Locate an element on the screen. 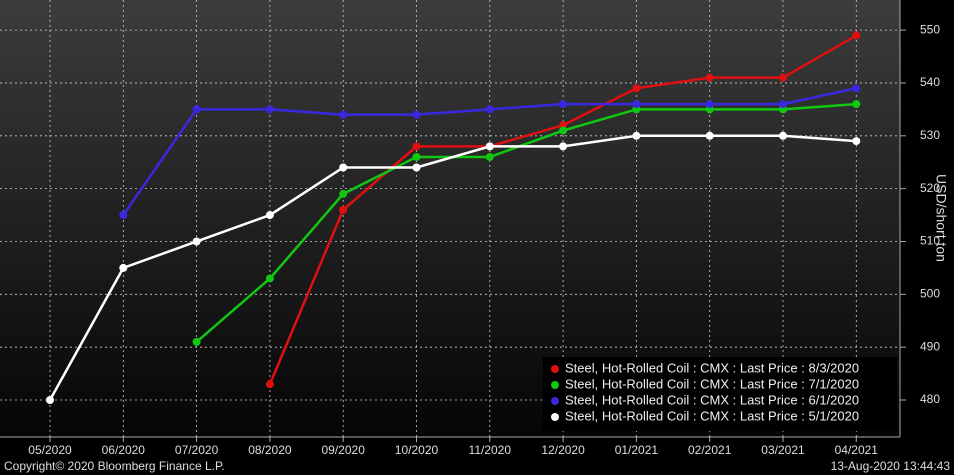 This screenshot has height=475, width=954. x-tick-label: 06/2020 is located at coordinates (124, 450).